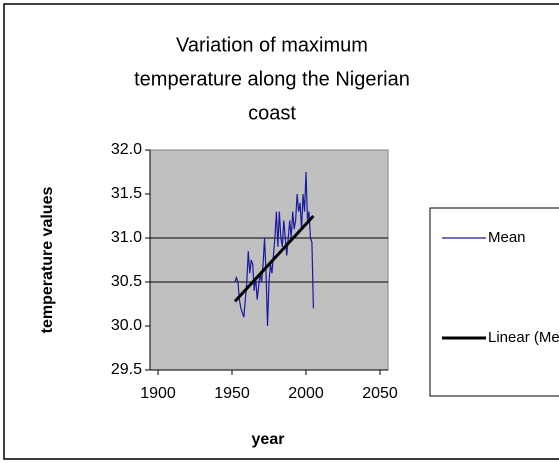 Image resolution: width=559 pixels, height=463 pixels. Describe the element at coordinates (494, 302) in the screenshot. I see `legend-box` at that location.